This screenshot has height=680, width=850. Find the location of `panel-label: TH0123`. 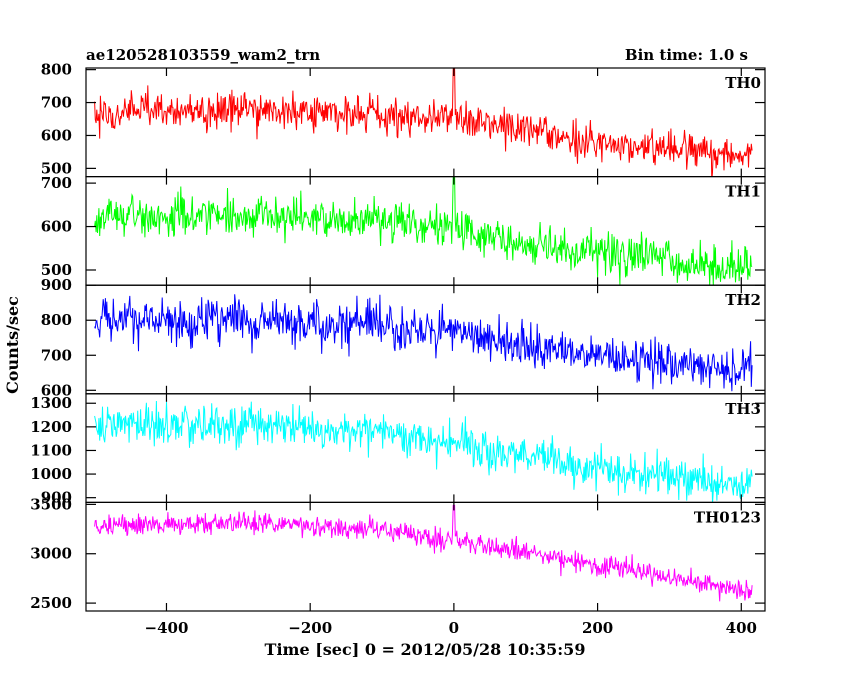

panel-label: TH0123 is located at coordinates (727, 517).